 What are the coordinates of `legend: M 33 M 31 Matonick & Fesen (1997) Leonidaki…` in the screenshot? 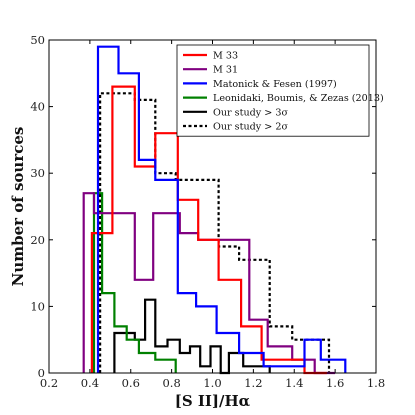 It's located at (280, 90).